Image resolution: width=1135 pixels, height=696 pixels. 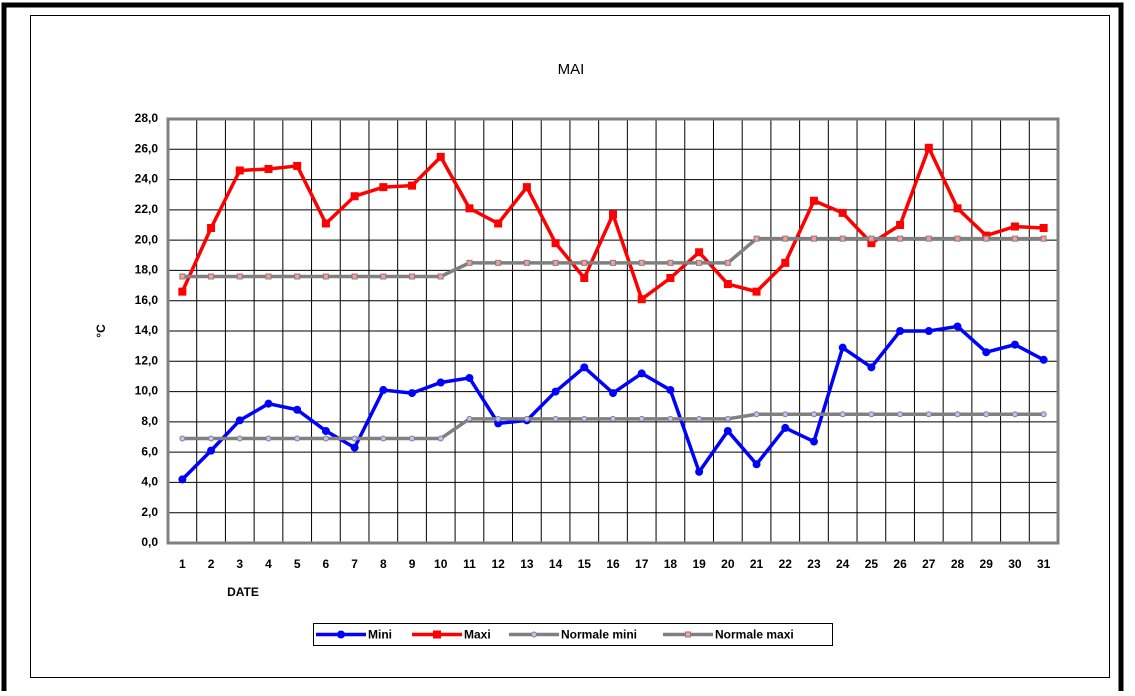 What do you see at coordinates (149, 421) in the screenshot?
I see `y-tick-label: 8,0` at bounding box center [149, 421].